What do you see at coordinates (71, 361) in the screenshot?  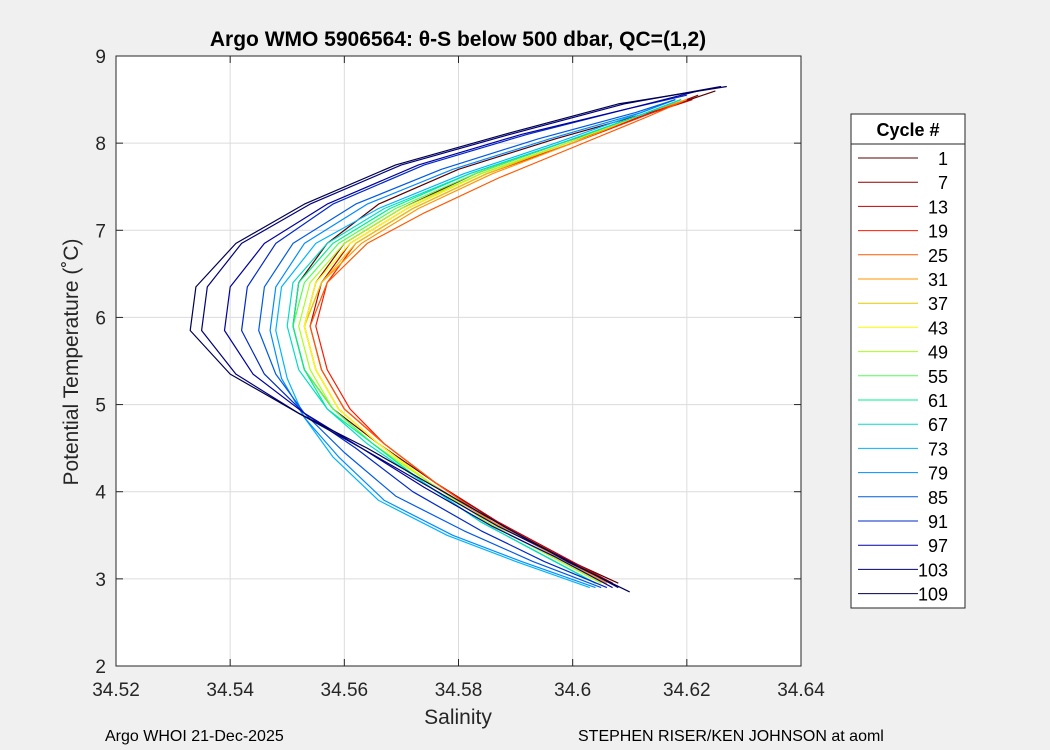 I see `y-axis-label: Potential Temperature (˚C)` at bounding box center [71, 361].